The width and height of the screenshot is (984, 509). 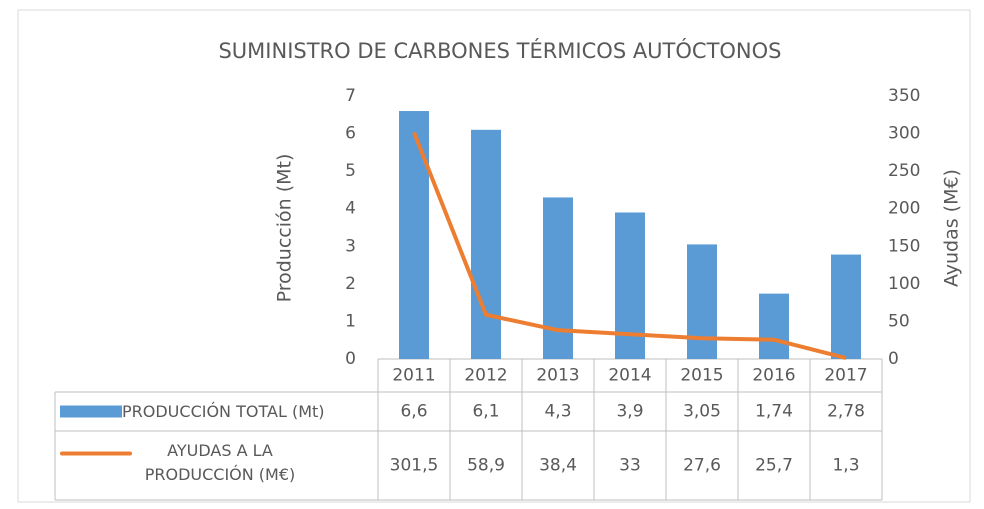 I want to click on table-value: 4,3, so click(x=557, y=412).